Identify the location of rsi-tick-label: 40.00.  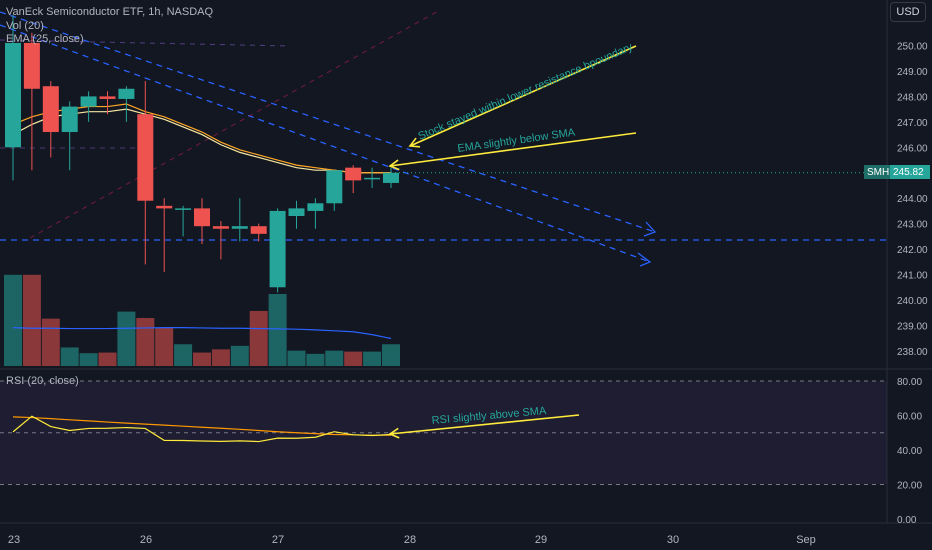
(909, 451).